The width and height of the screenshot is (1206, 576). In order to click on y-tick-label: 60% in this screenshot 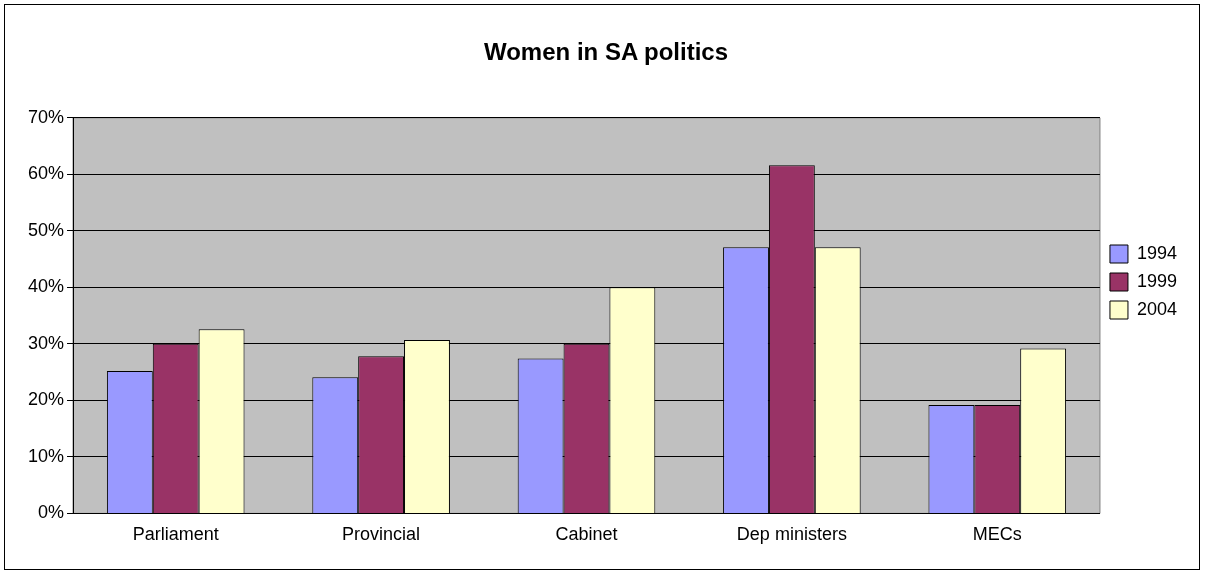, I will do `click(46, 173)`.